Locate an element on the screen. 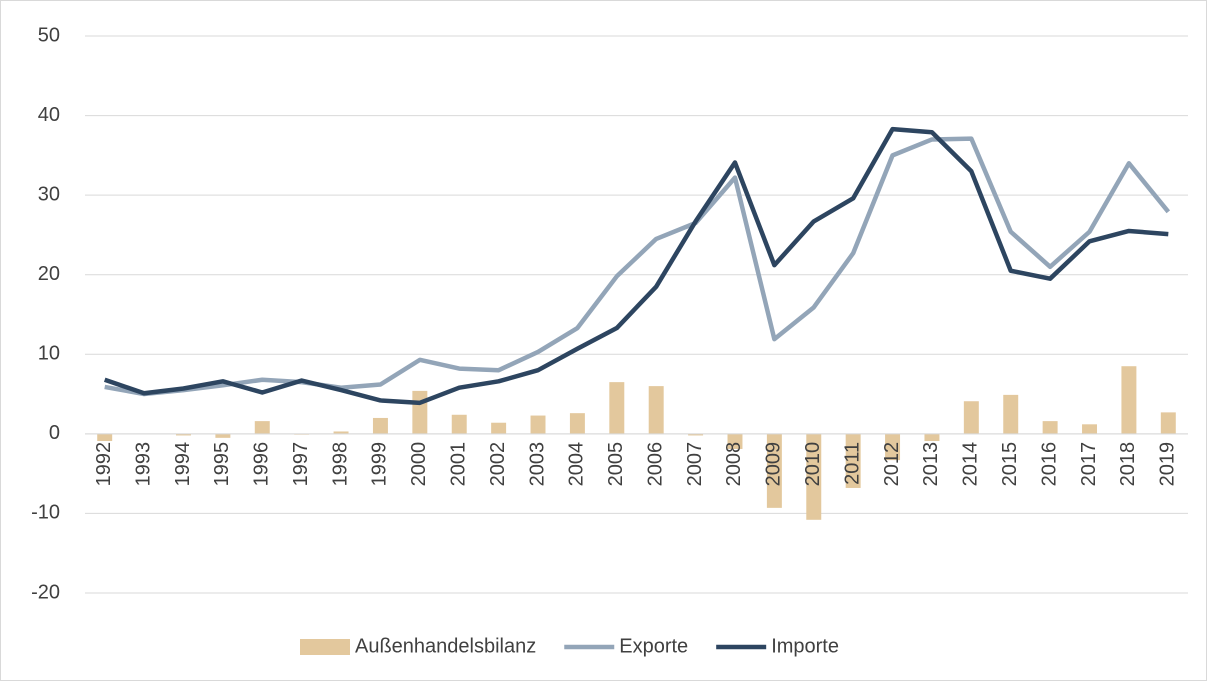 This screenshot has width=1208, height=682. x-tick-label: 1993 is located at coordinates (143, 464).